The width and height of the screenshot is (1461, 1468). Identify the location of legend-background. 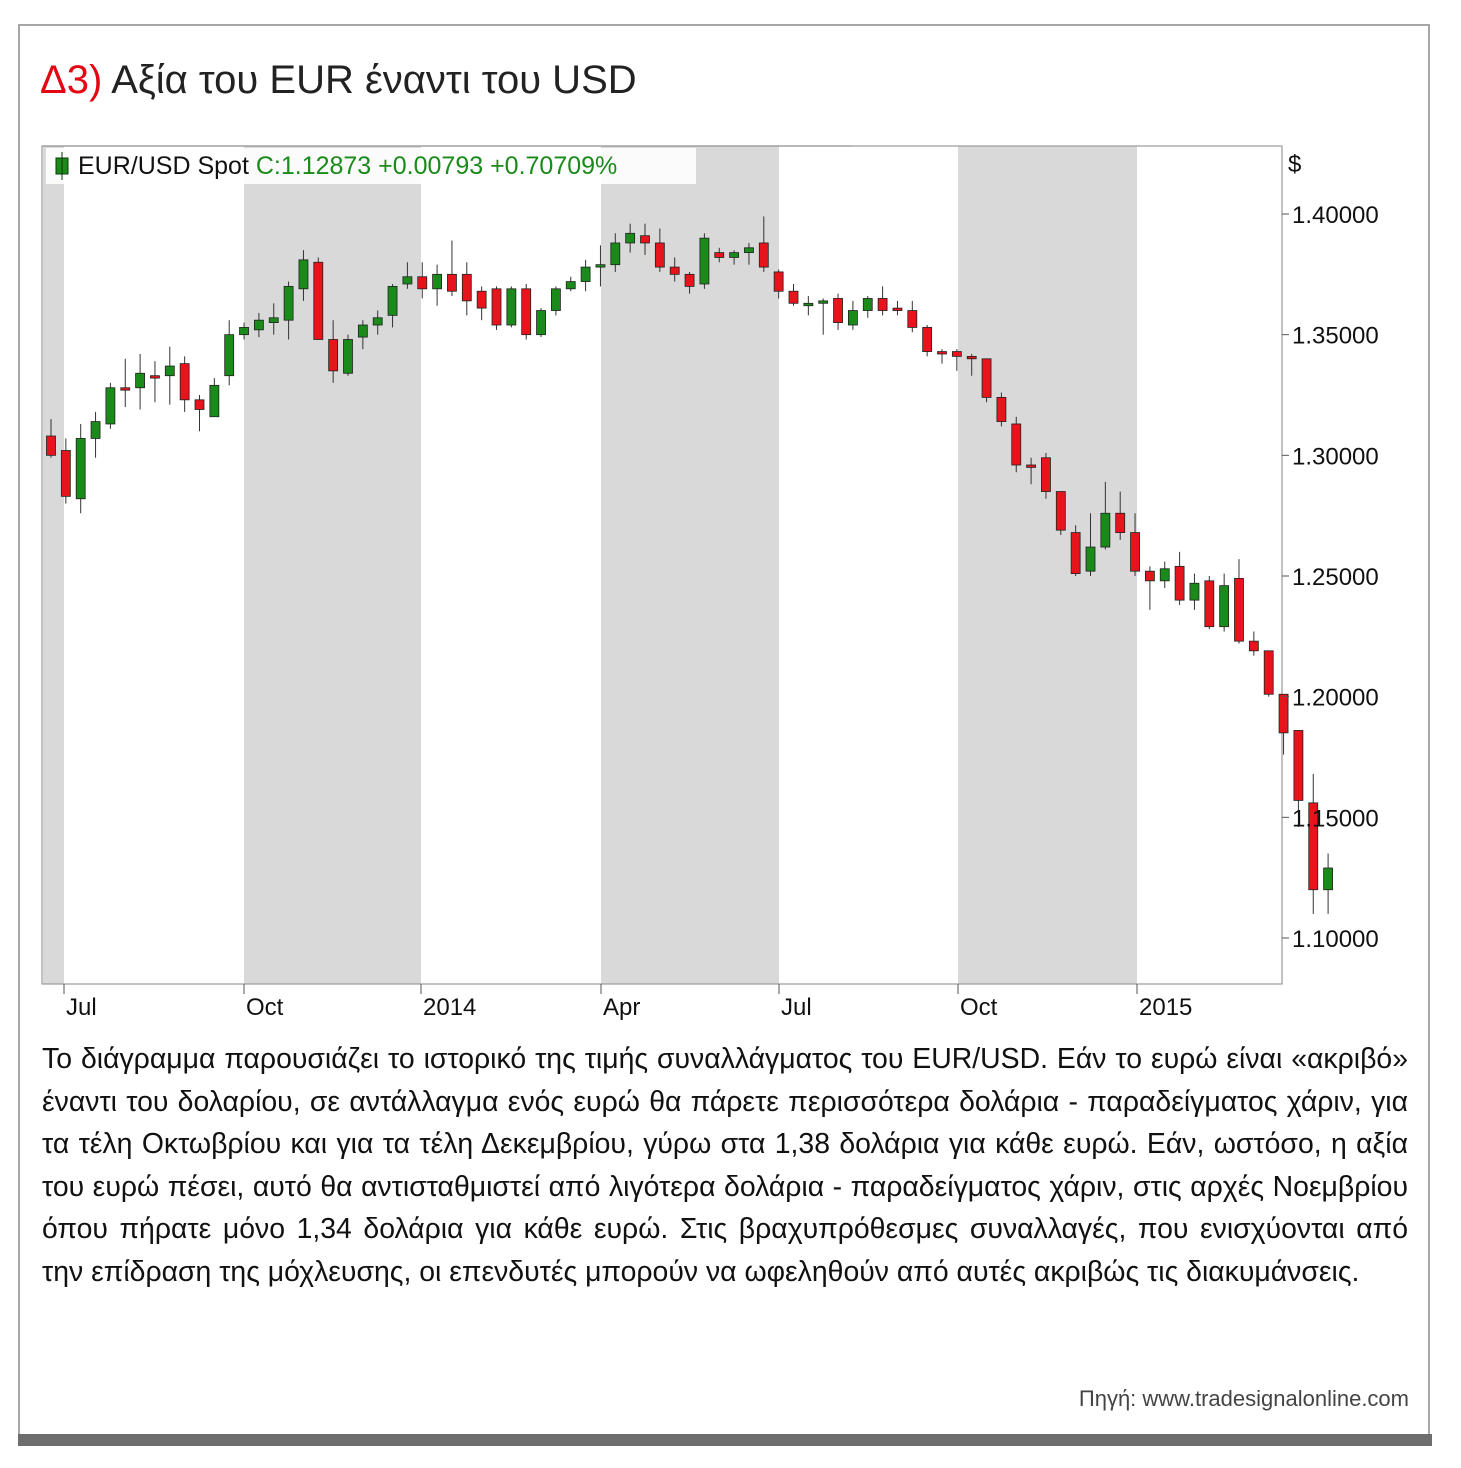
(371, 166).